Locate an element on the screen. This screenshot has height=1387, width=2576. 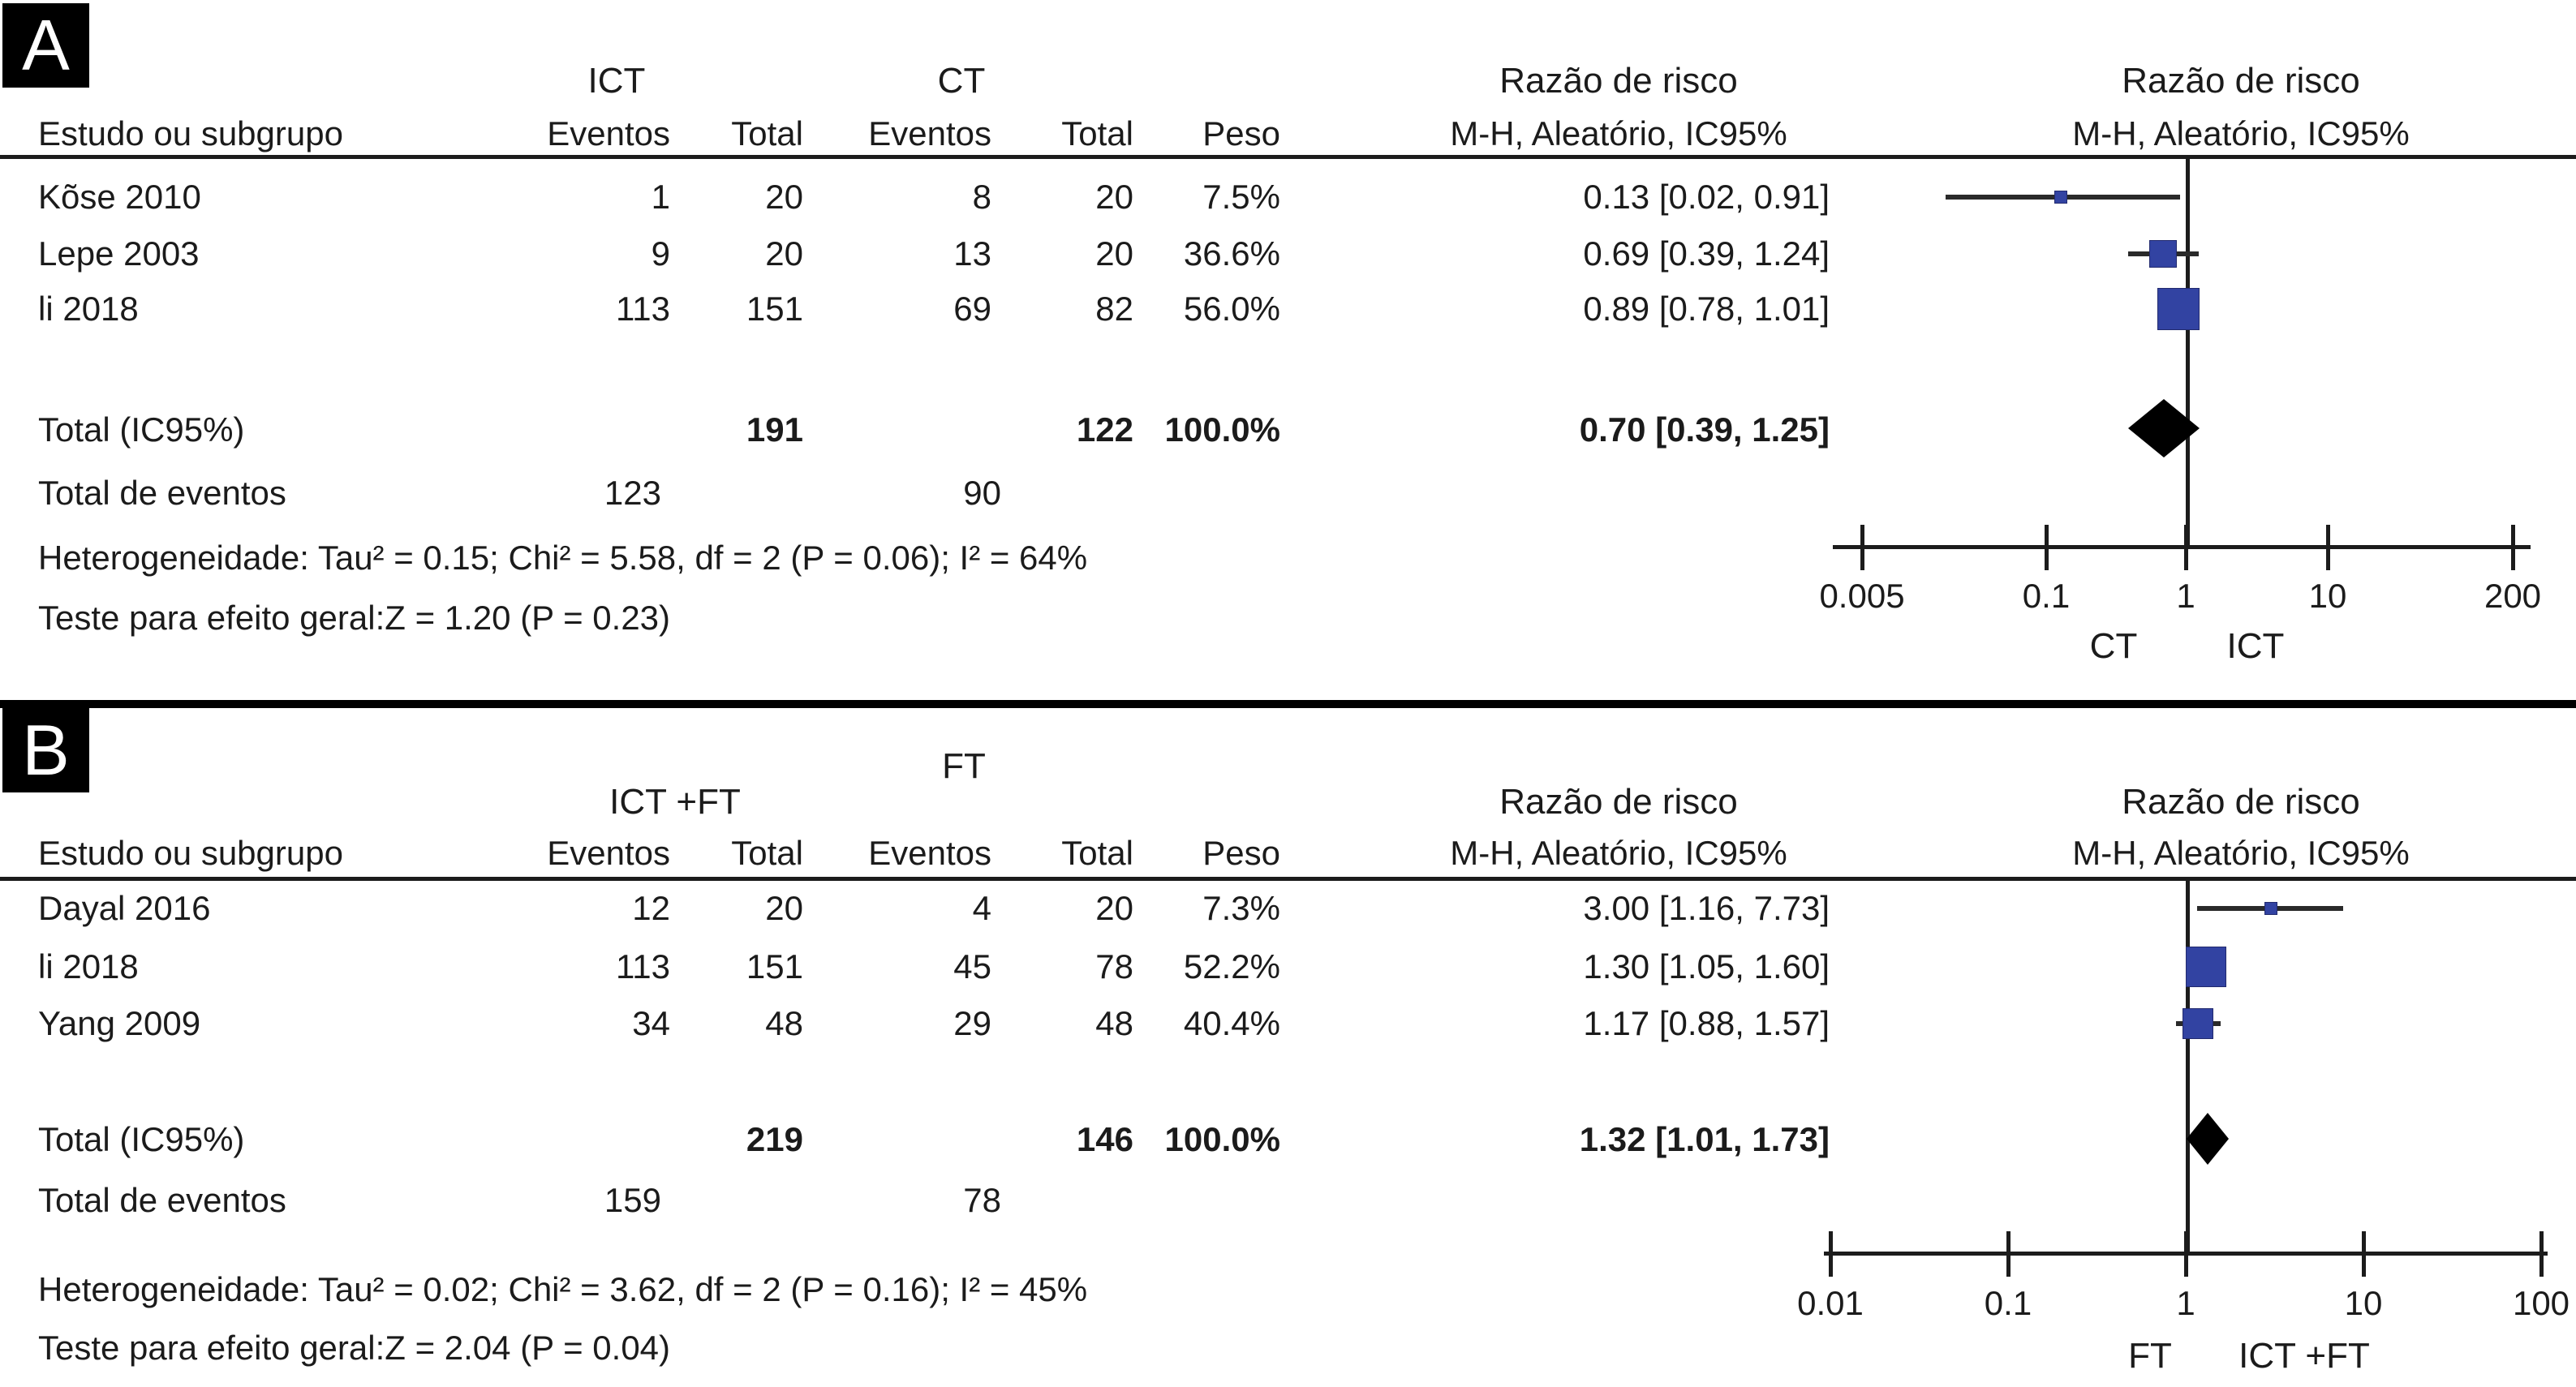
panel-b-effect-header-text: Razão de risco is located at coordinates (1619, 802).